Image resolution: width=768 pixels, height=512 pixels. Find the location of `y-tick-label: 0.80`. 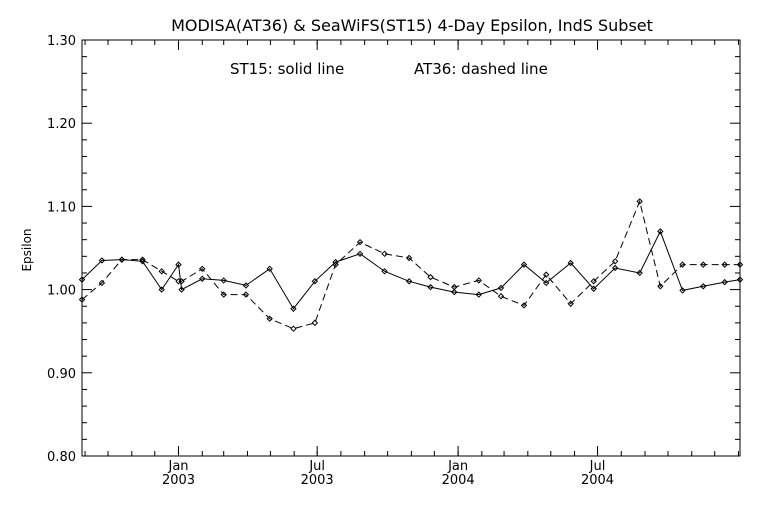

y-tick-label: 0.80 is located at coordinates (61, 457).